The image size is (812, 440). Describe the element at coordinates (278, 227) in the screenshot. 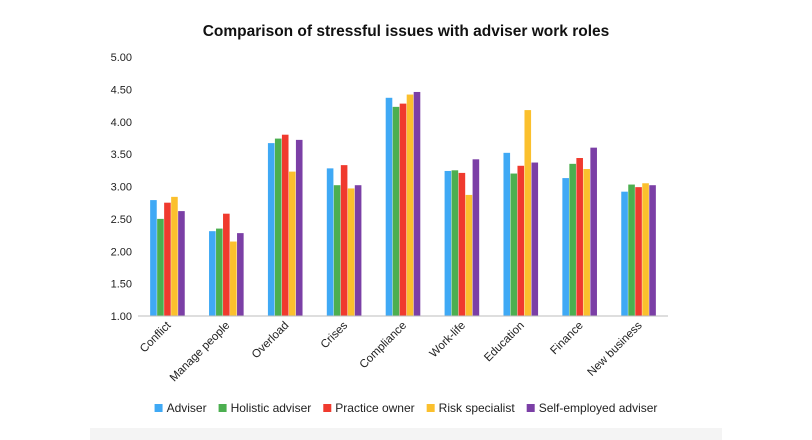

I see `bar-overload-holistic-adviser` at that location.